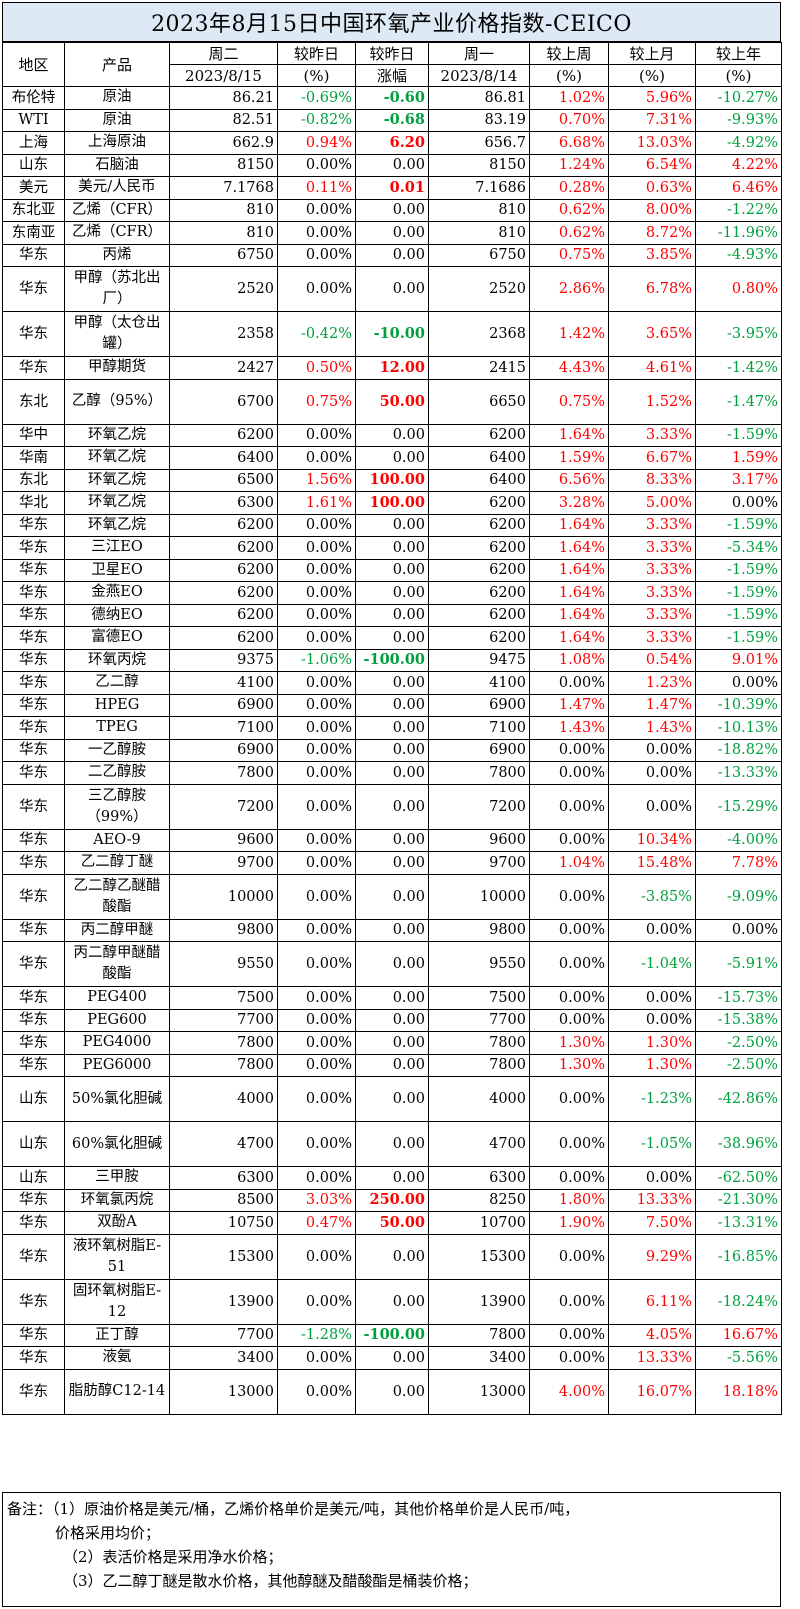  What do you see at coordinates (479, 289) in the screenshot?
I see `cell-prev: 2520` at bounding box center [479, 289].